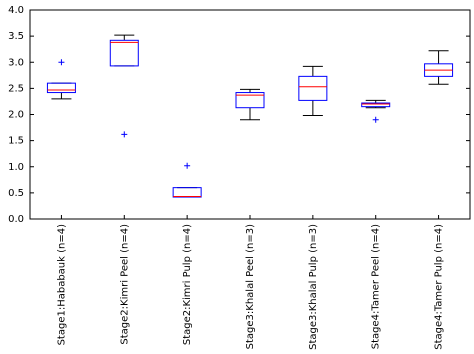 The width and height of the screenshot is (474, 354). I want to click on y-tick-label: 3.0, so click(16, 62).